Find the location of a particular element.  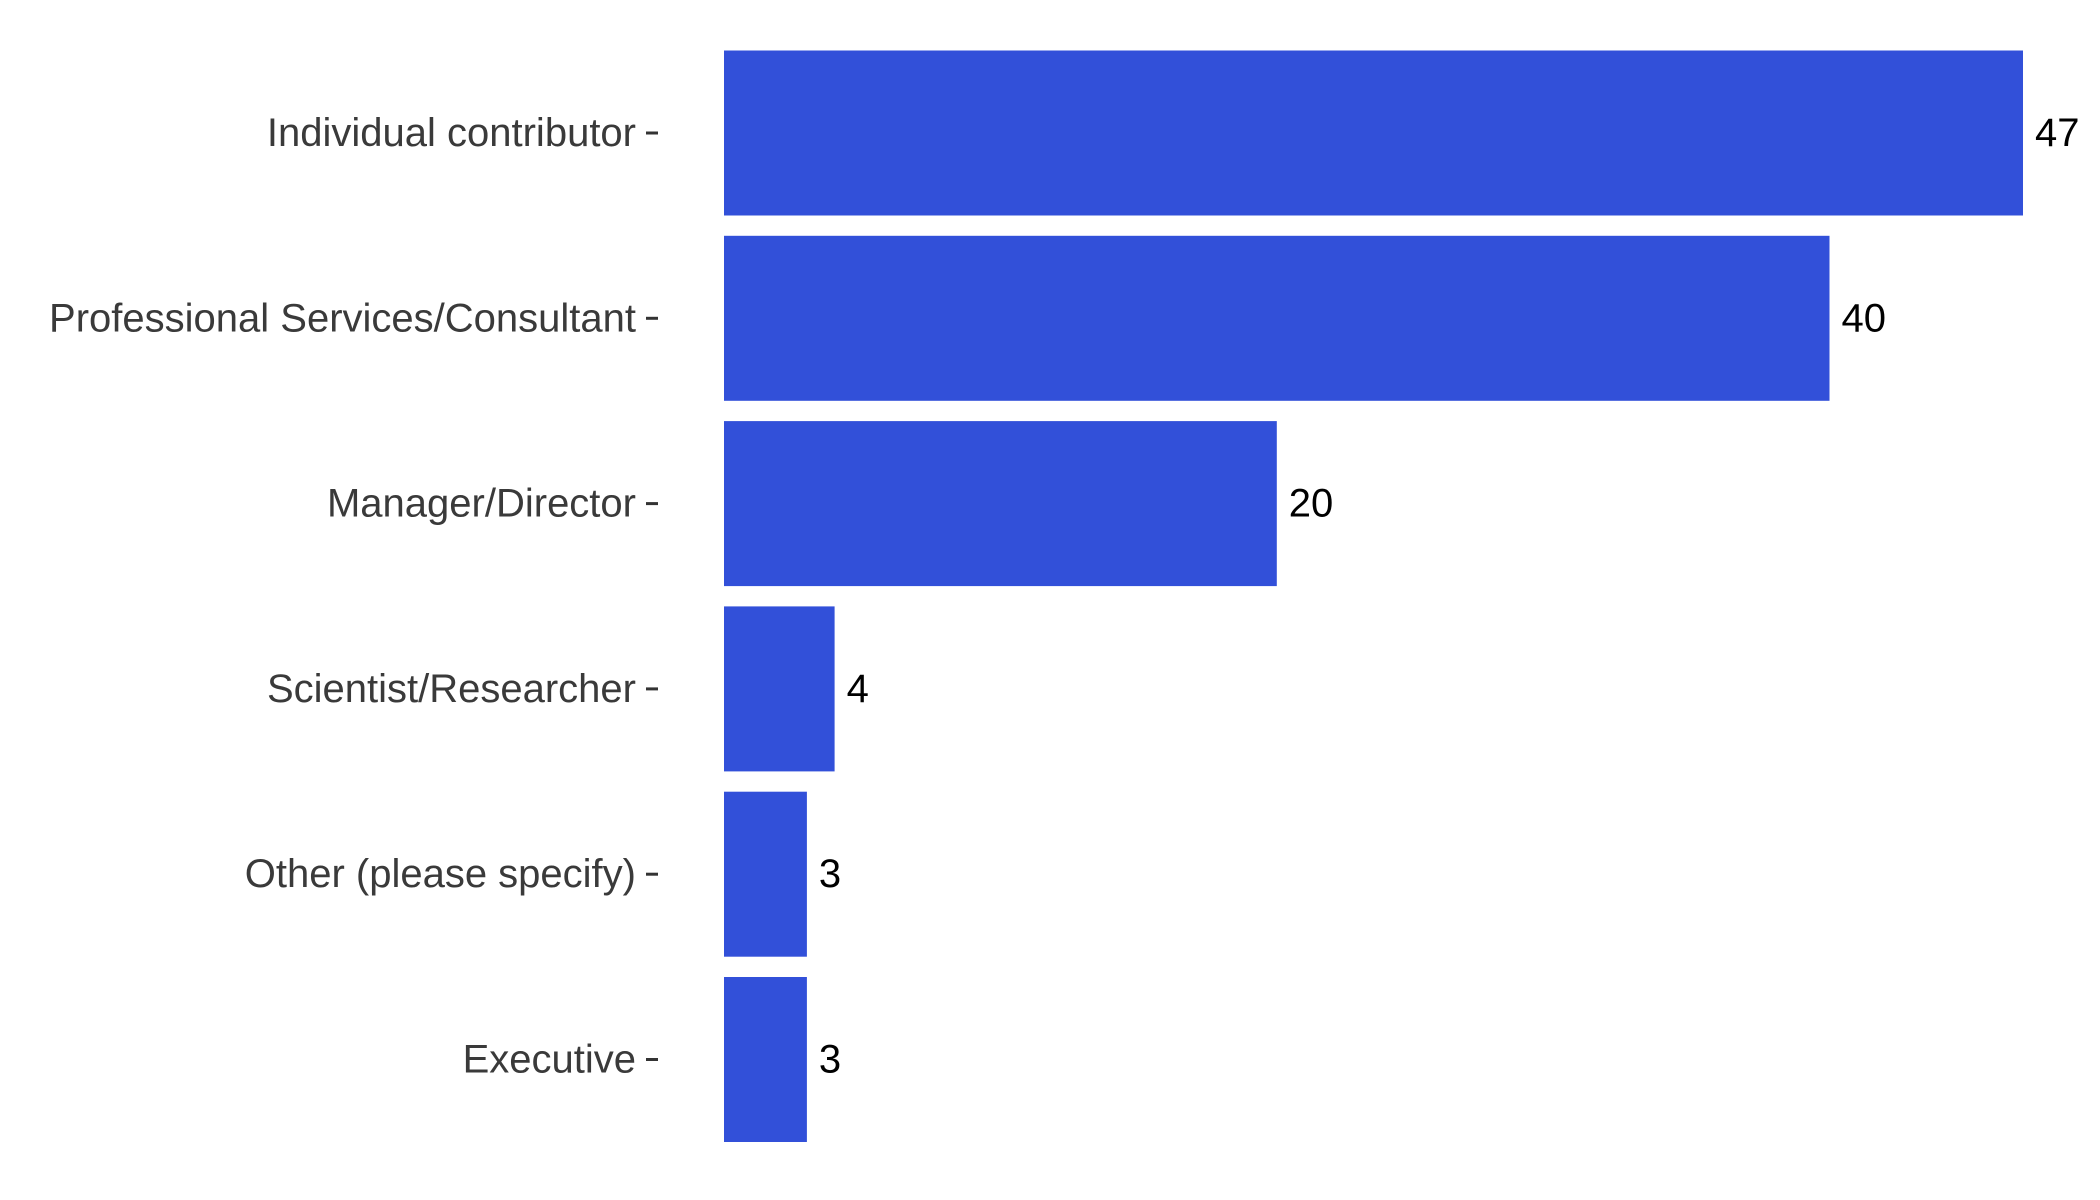

ticks-layer is located at coordinates (652, 596).